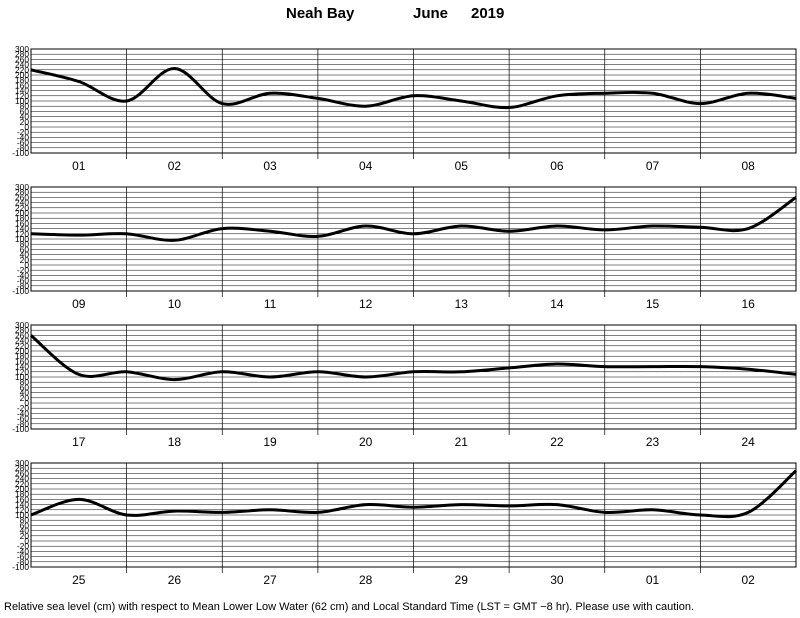  Describe the element at coordinates (462, 442) in the screenshot. I see `day-label: 21` at that location.